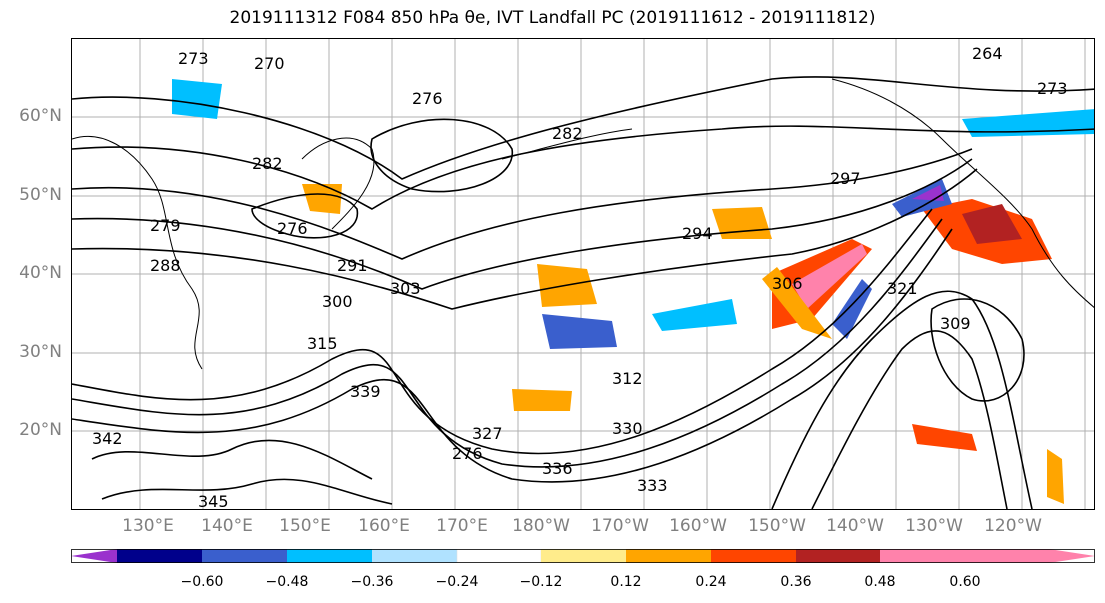 The height and width of the screenshot is (603, 1105). Describe the element at coordinates (579, 331) in the screenshot. I see `negative-patch-dateline` at that location.